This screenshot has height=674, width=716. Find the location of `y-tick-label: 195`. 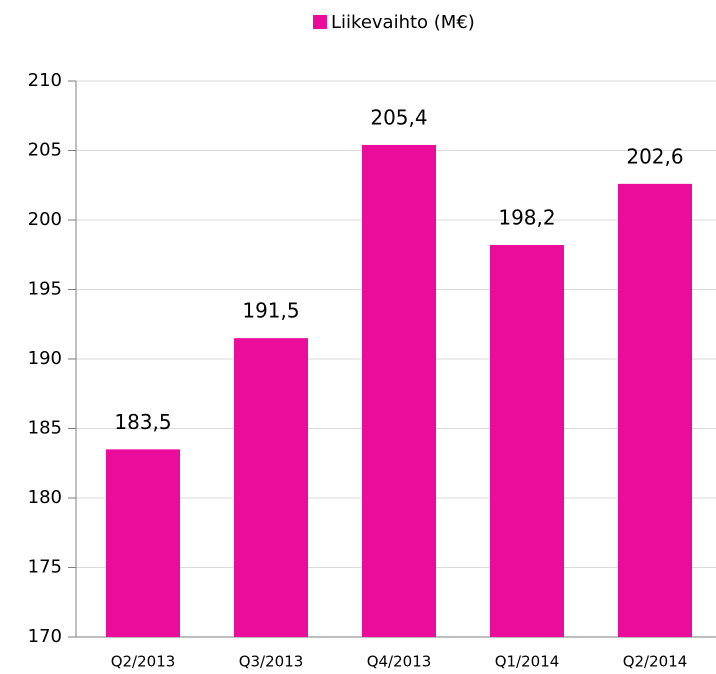

y-tick-label: 195 is located at coordinates (45, 289).